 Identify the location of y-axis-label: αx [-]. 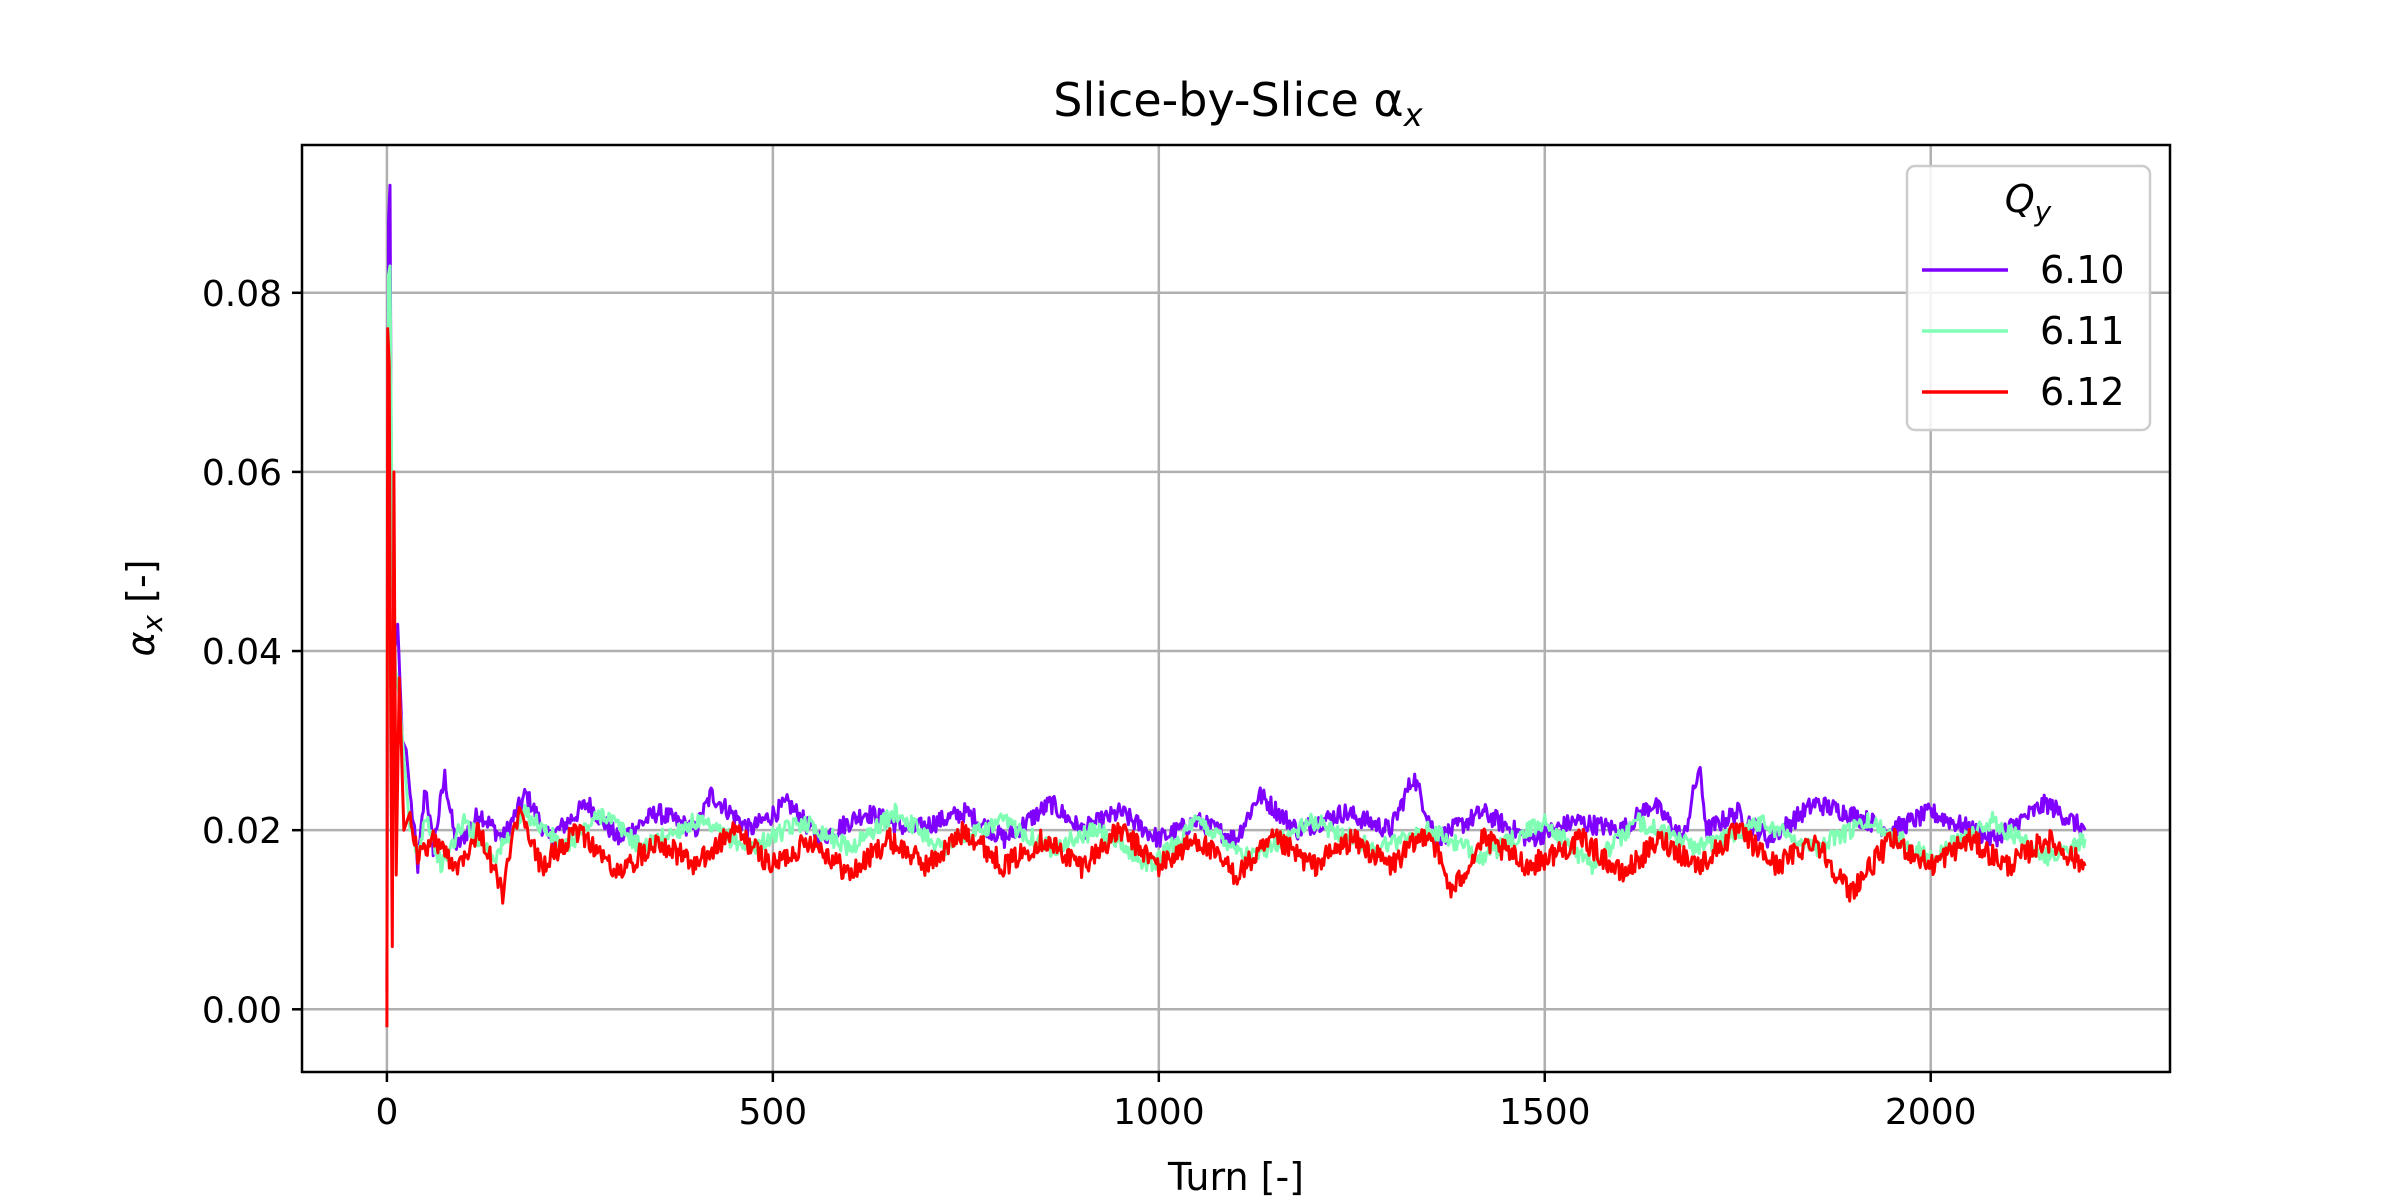
(144, 607).